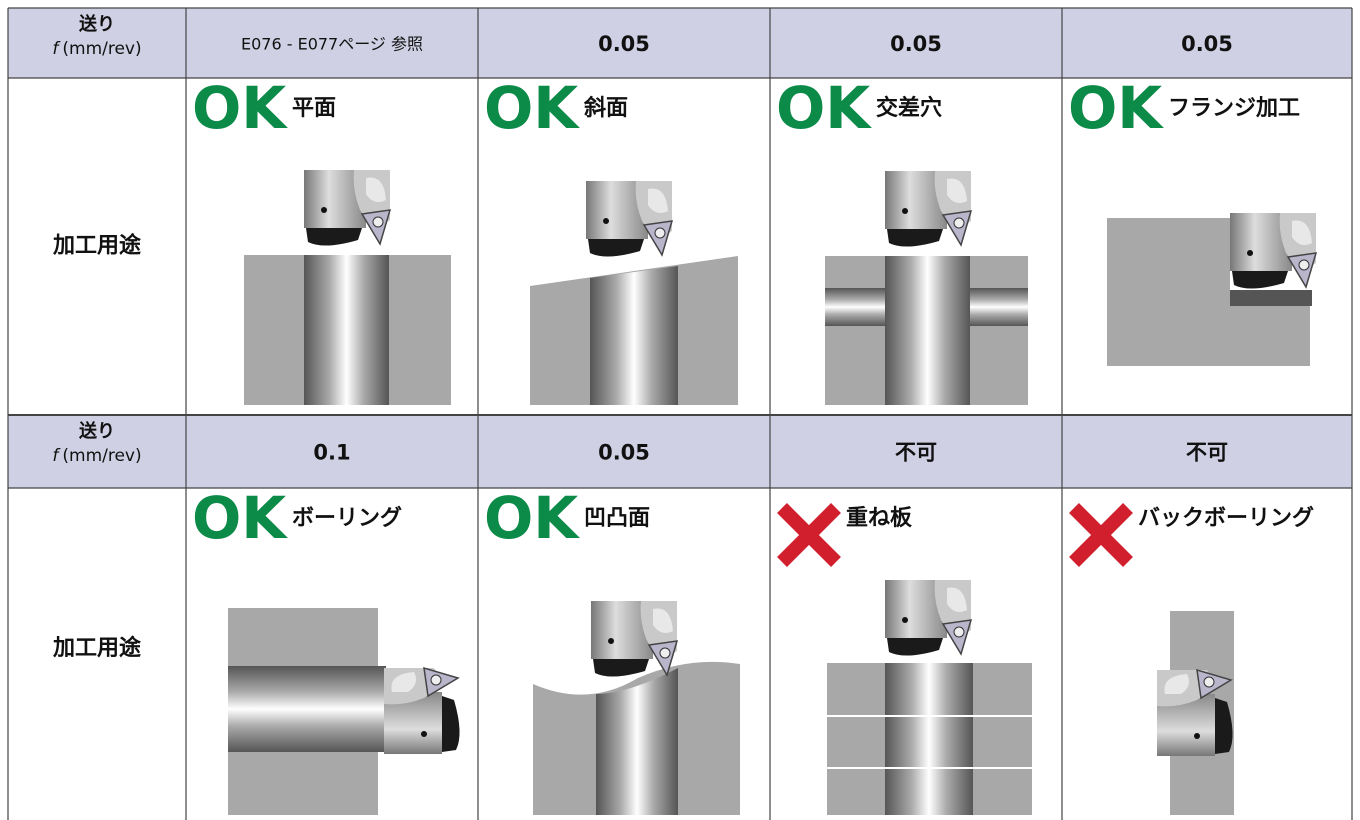 Image resolution: width=1360 pixels, height=820 pixels. Describe the element at coordinates (909, 108) in the screenshot. I see `use-label: 交差穴` at that location.